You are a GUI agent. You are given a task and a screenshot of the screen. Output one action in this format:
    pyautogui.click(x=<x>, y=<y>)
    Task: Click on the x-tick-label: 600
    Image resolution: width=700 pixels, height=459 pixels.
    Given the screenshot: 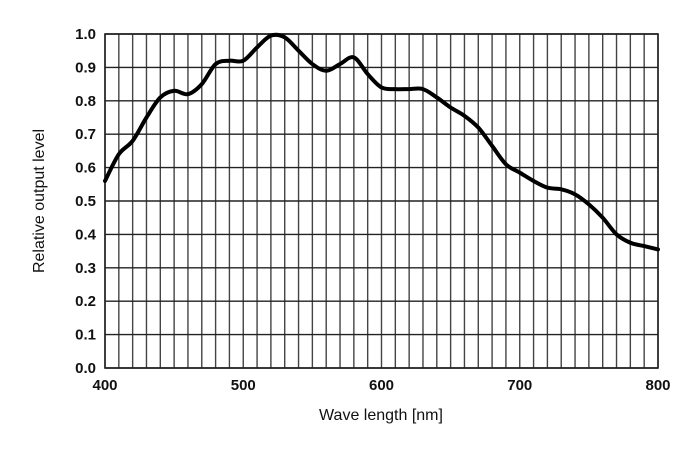 What is the action you would take?
    pyautogui.click(x=381, y=385)
    